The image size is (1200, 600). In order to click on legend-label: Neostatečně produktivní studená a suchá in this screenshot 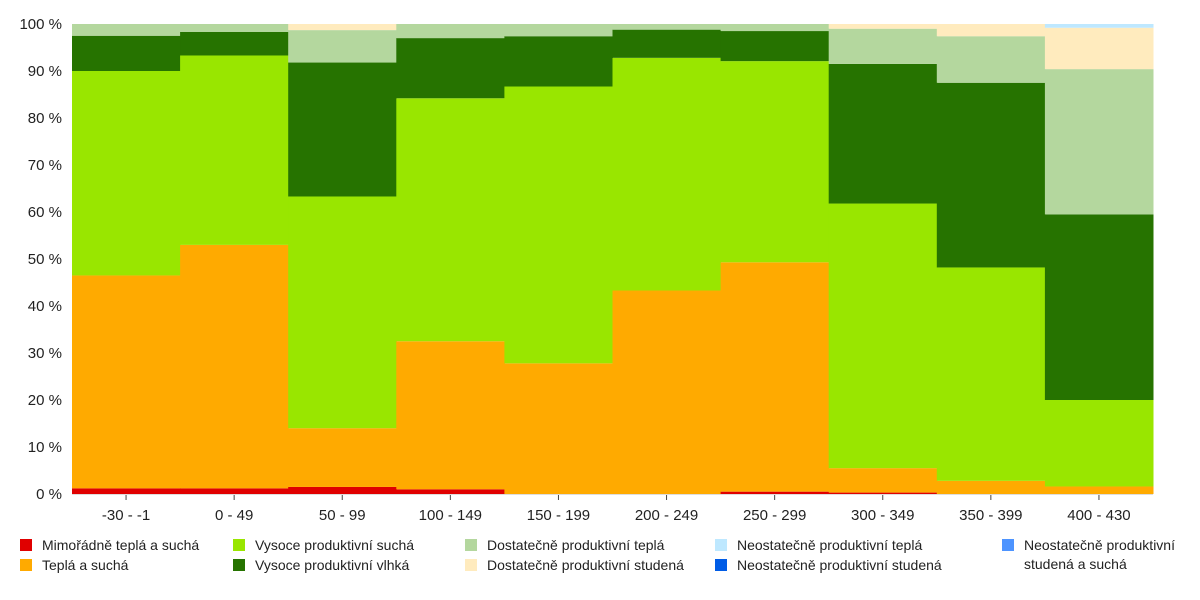, I will do `click(1099, 554)`.